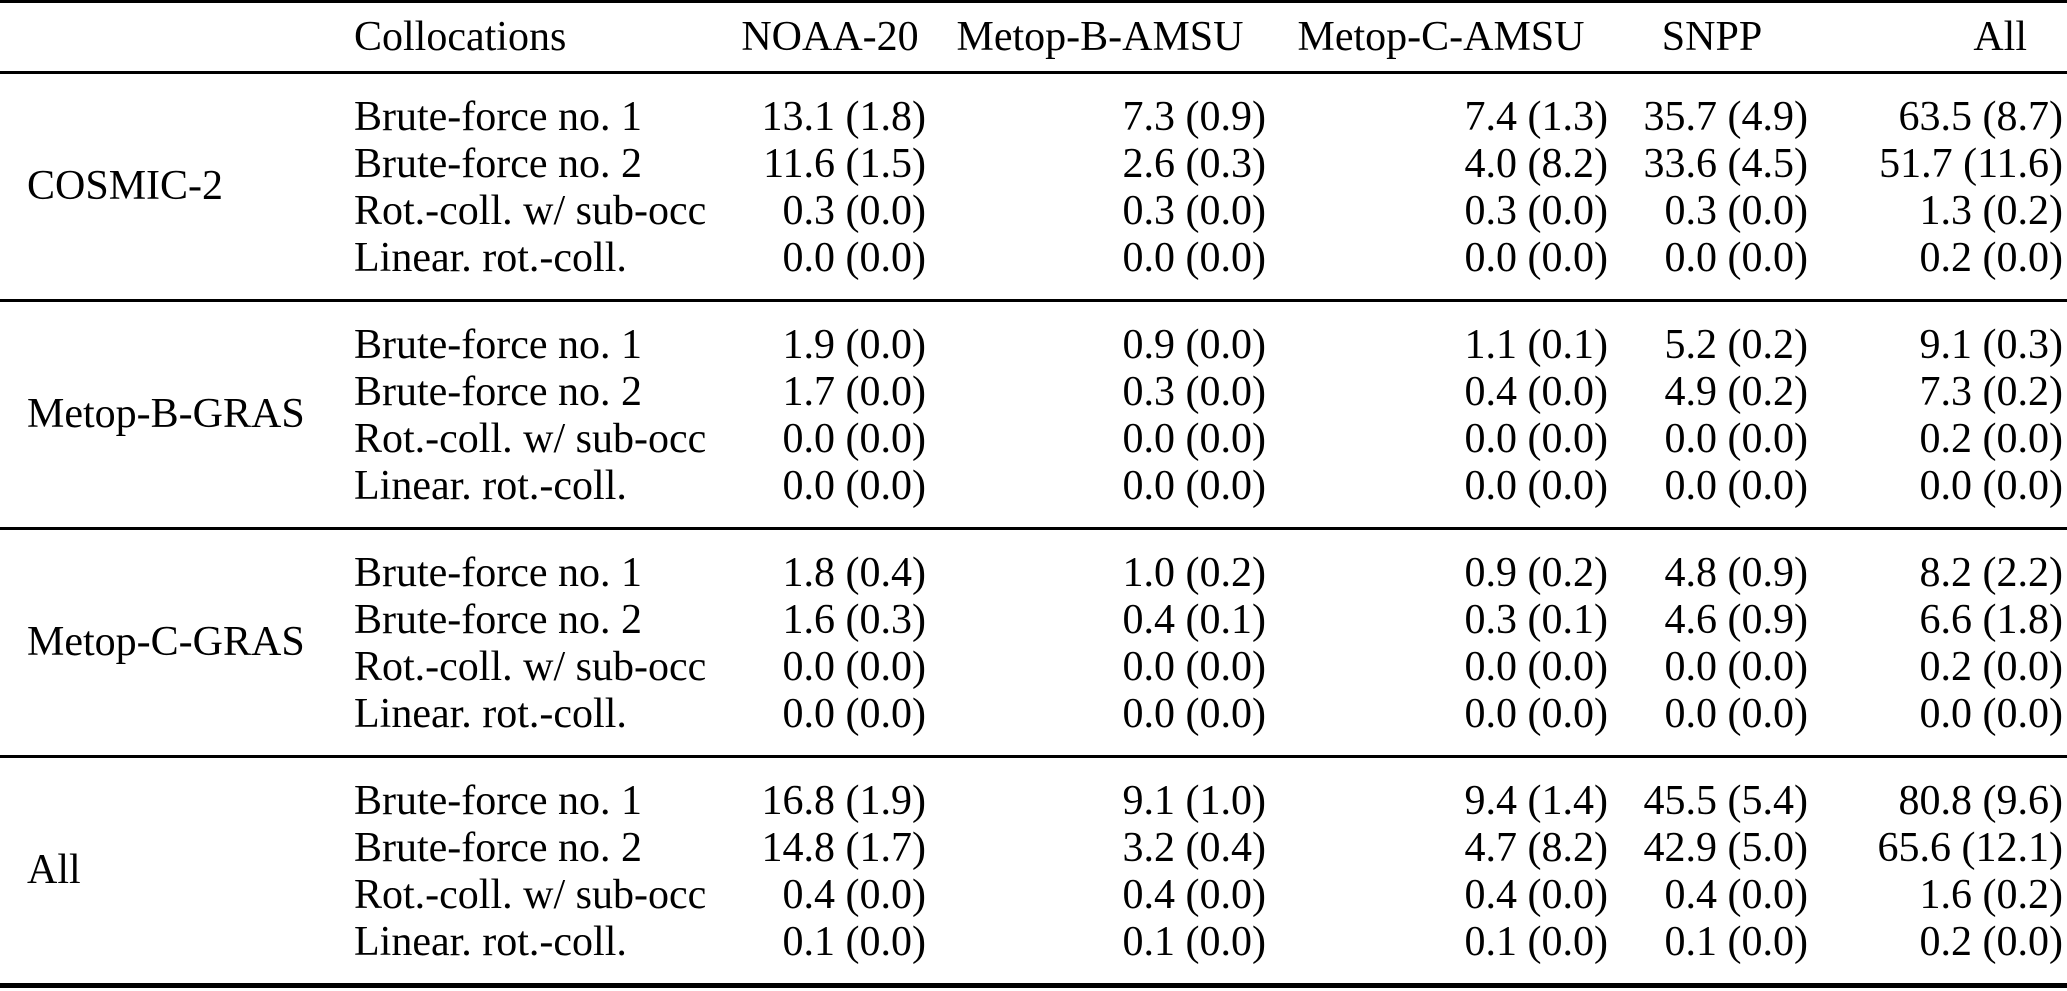 This screenshot has height=991, width=2067. I want to click on value-cell: 1.7 (0.0), so click(854, 392).